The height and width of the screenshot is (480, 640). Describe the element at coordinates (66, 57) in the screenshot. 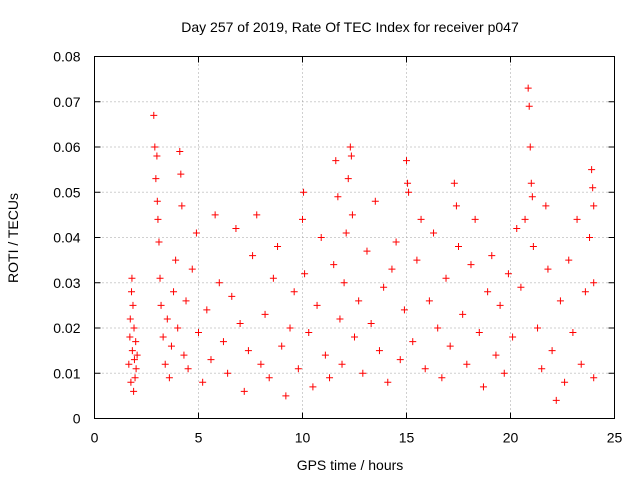

I see `y-tick-label: 0.08` at that location.